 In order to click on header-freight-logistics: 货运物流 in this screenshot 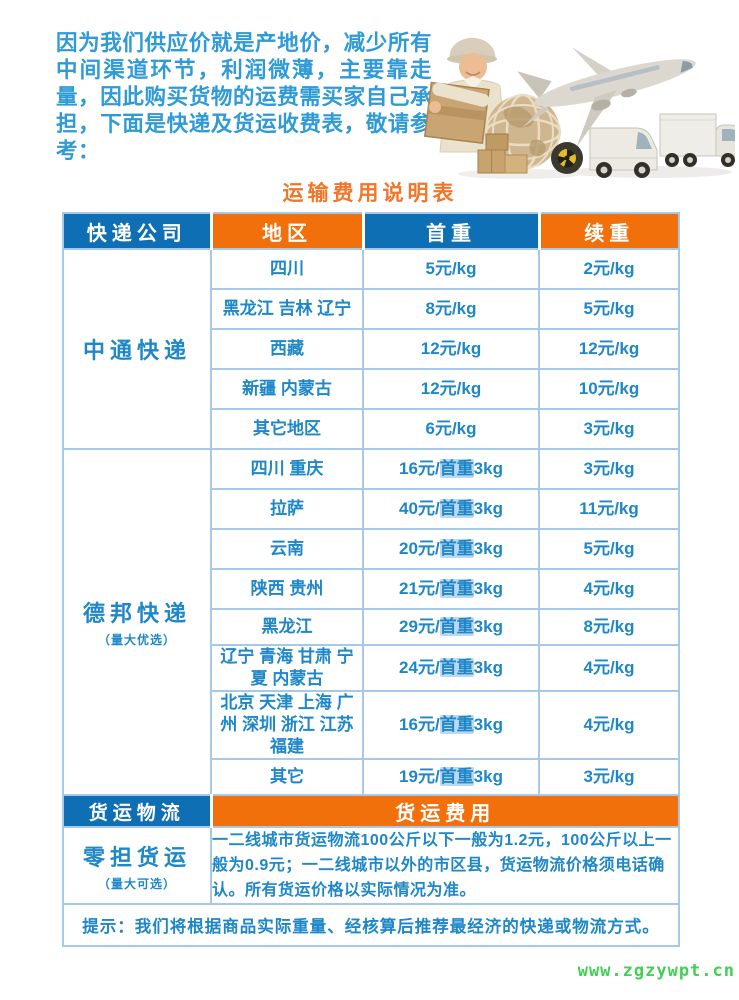, I will do `click(137, 811)`.